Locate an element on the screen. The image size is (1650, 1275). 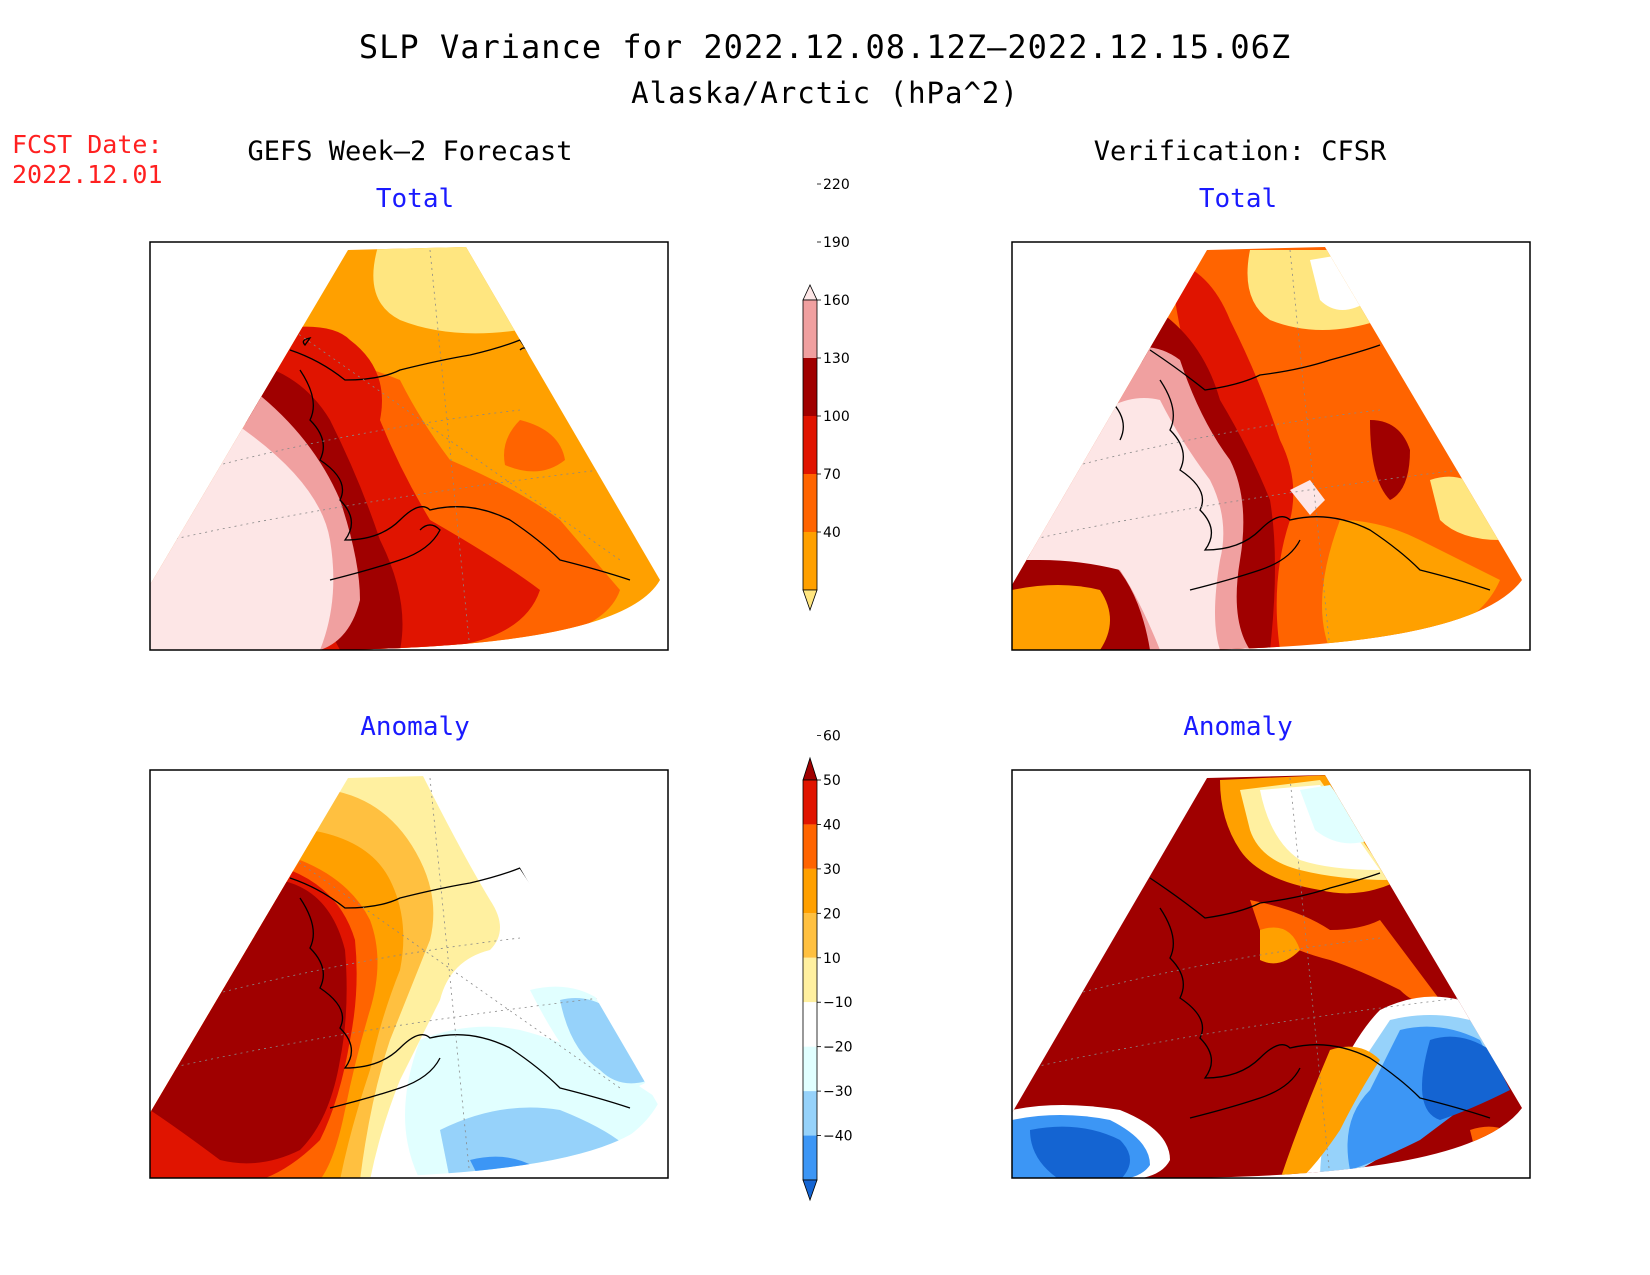
graticule-forecast-total is located at coordinates (395, 449).